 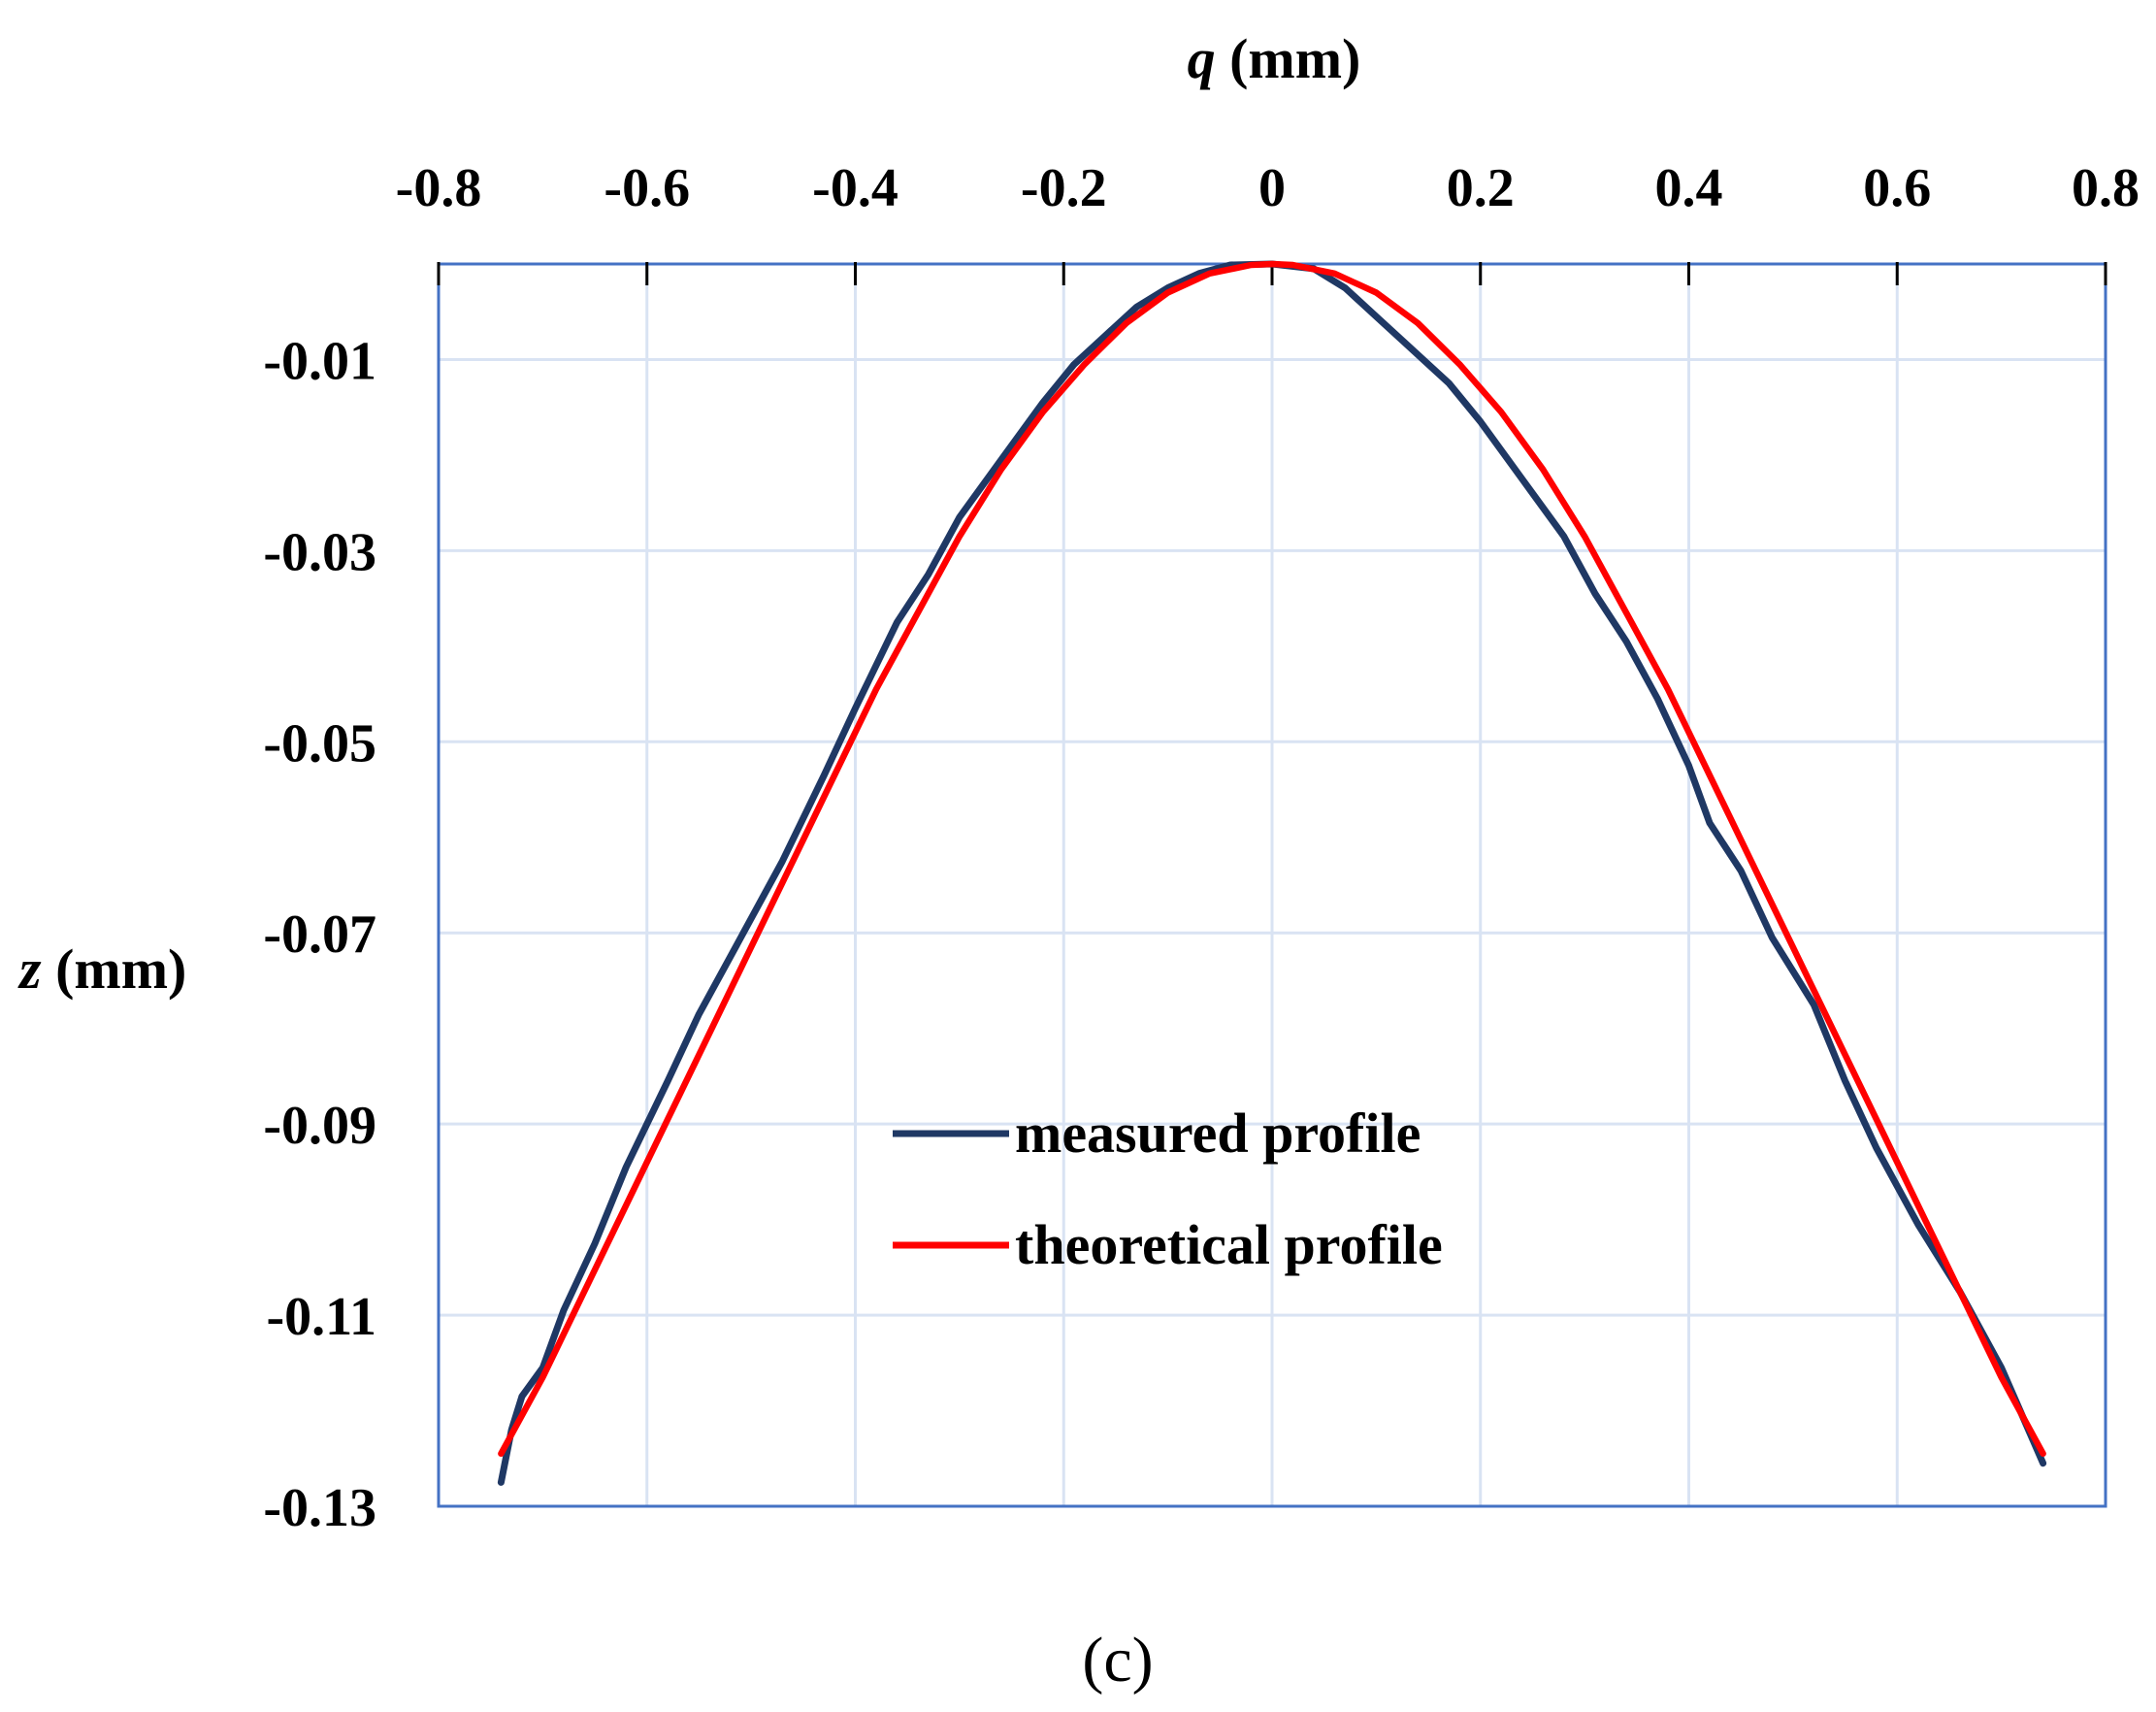 I want to click on legend-label-theoretical: theoretical profile, so click(x=1229, y=1244).